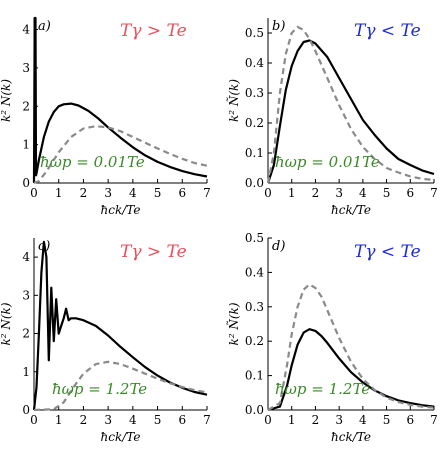 This screenshot has width=441, height=456. I want to click on panel-label: b), so click(278, 26).